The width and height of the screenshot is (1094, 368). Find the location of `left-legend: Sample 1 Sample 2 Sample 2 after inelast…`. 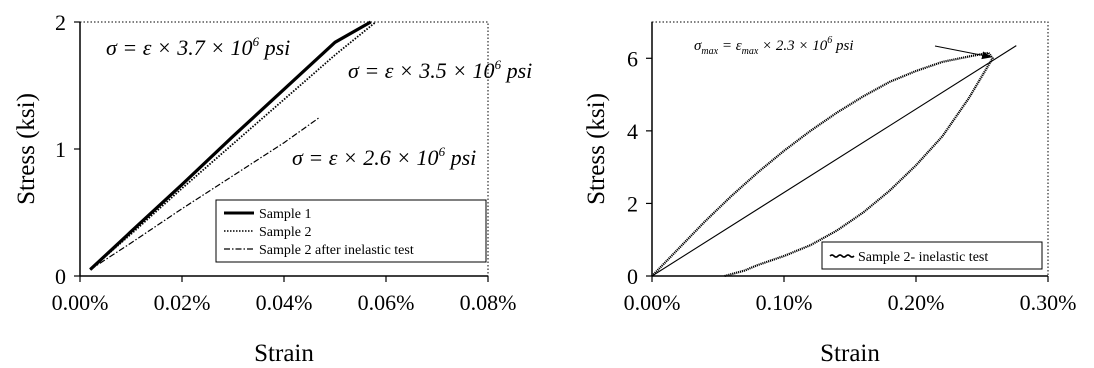

left-legend: Sample 1 Sample 2 Sample 2 after inelast… is located at coordinates (351, 231).